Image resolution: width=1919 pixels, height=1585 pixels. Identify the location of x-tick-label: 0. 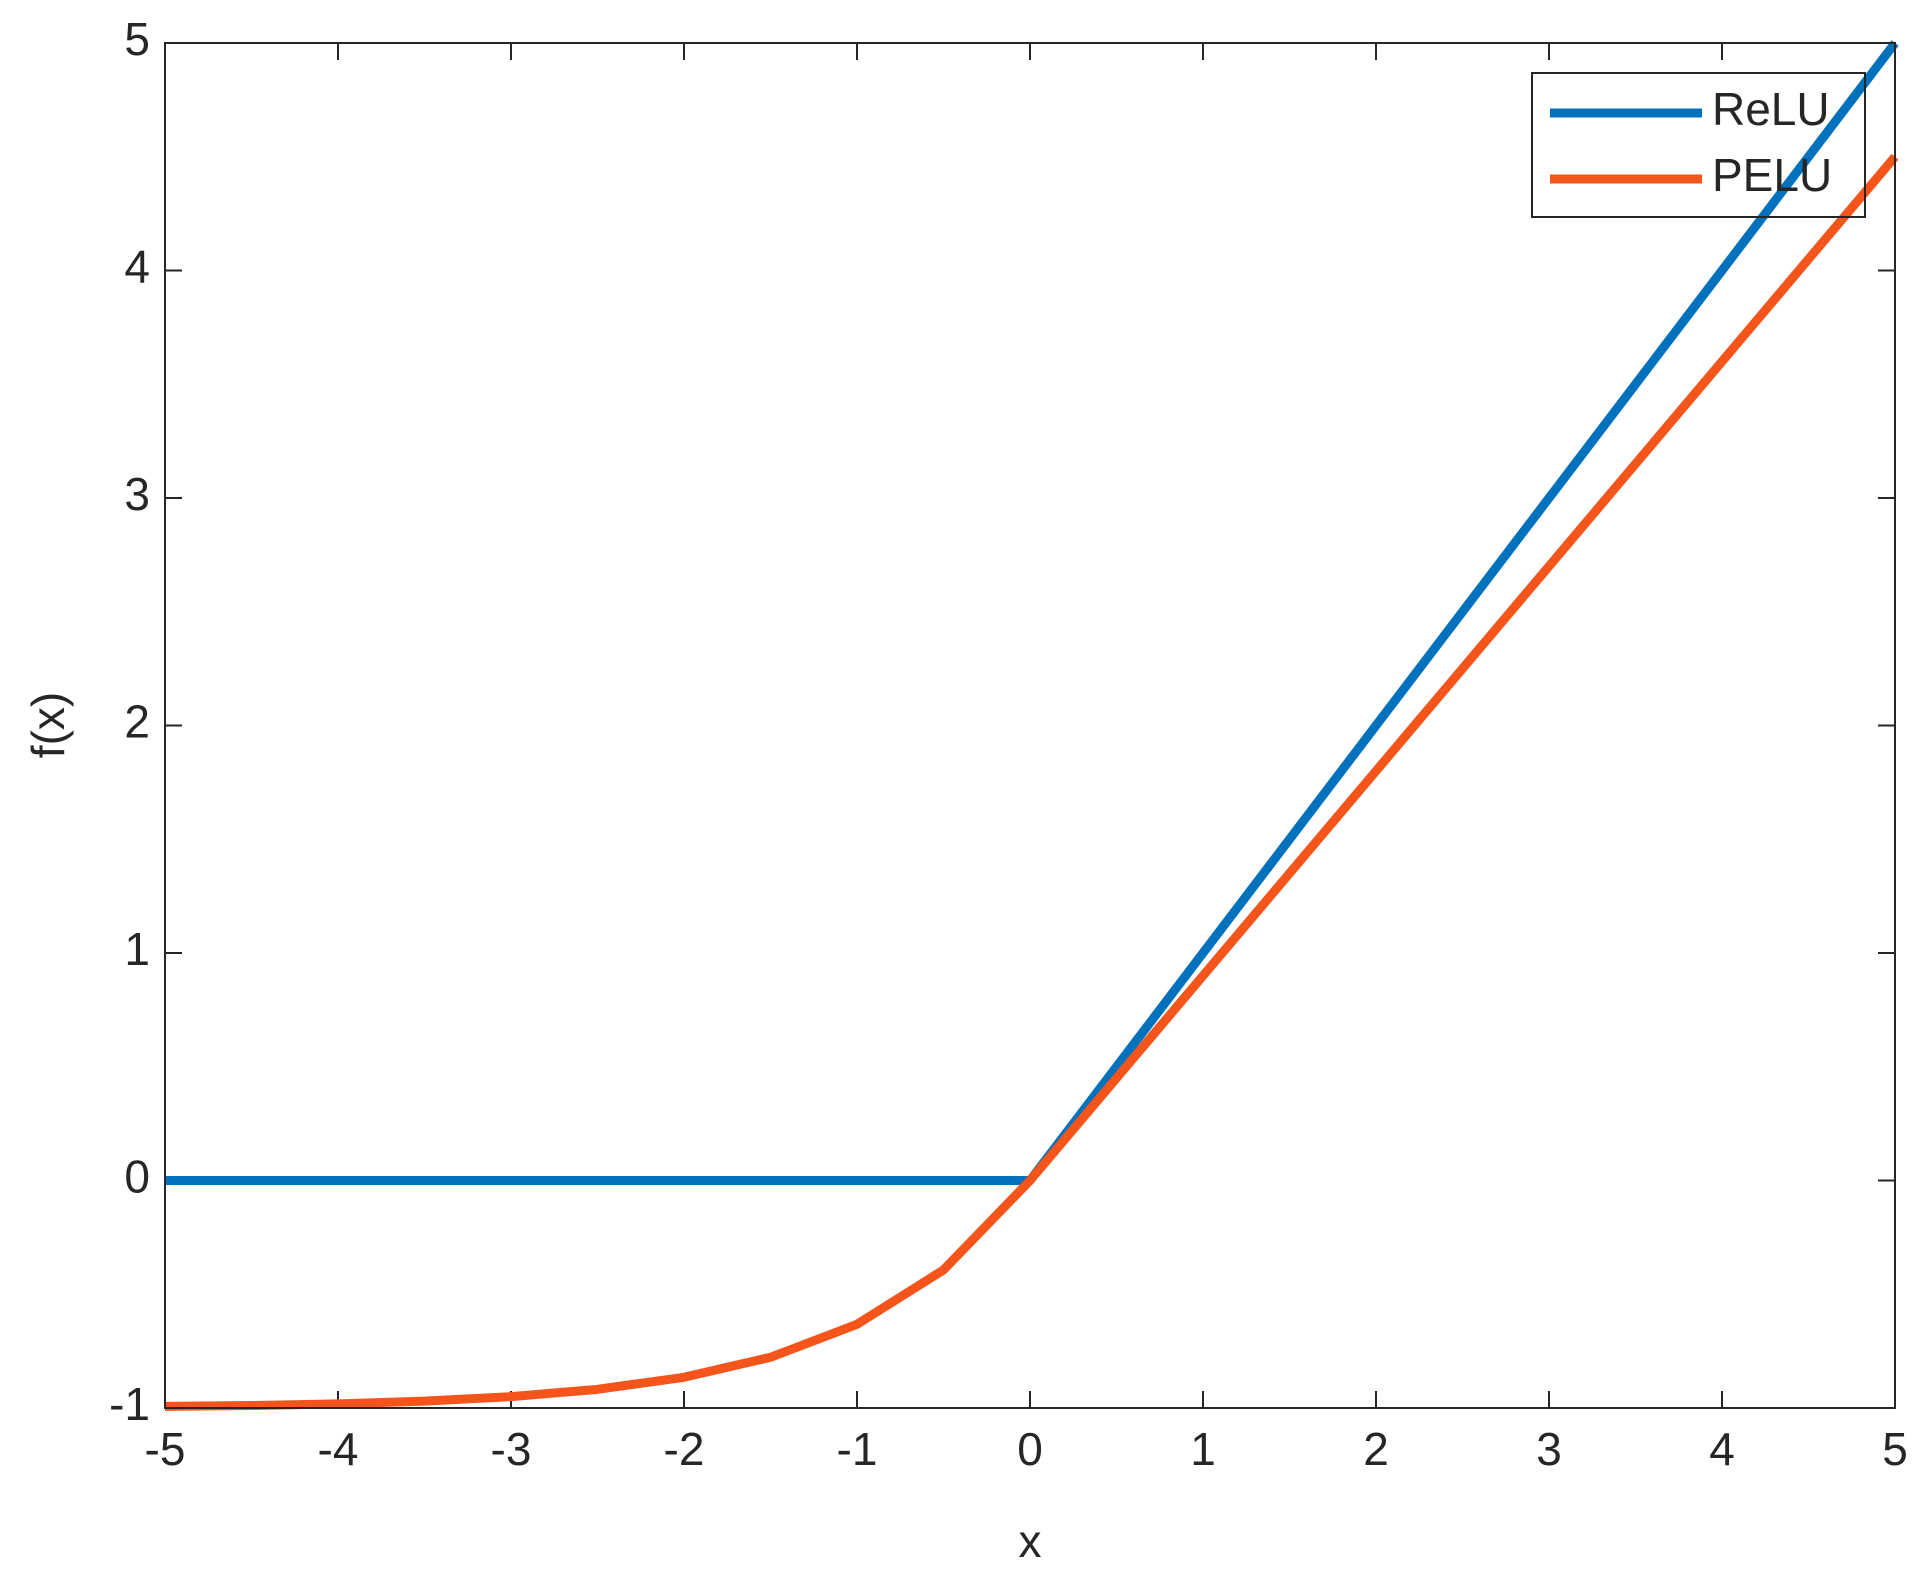
(1030, 1449).